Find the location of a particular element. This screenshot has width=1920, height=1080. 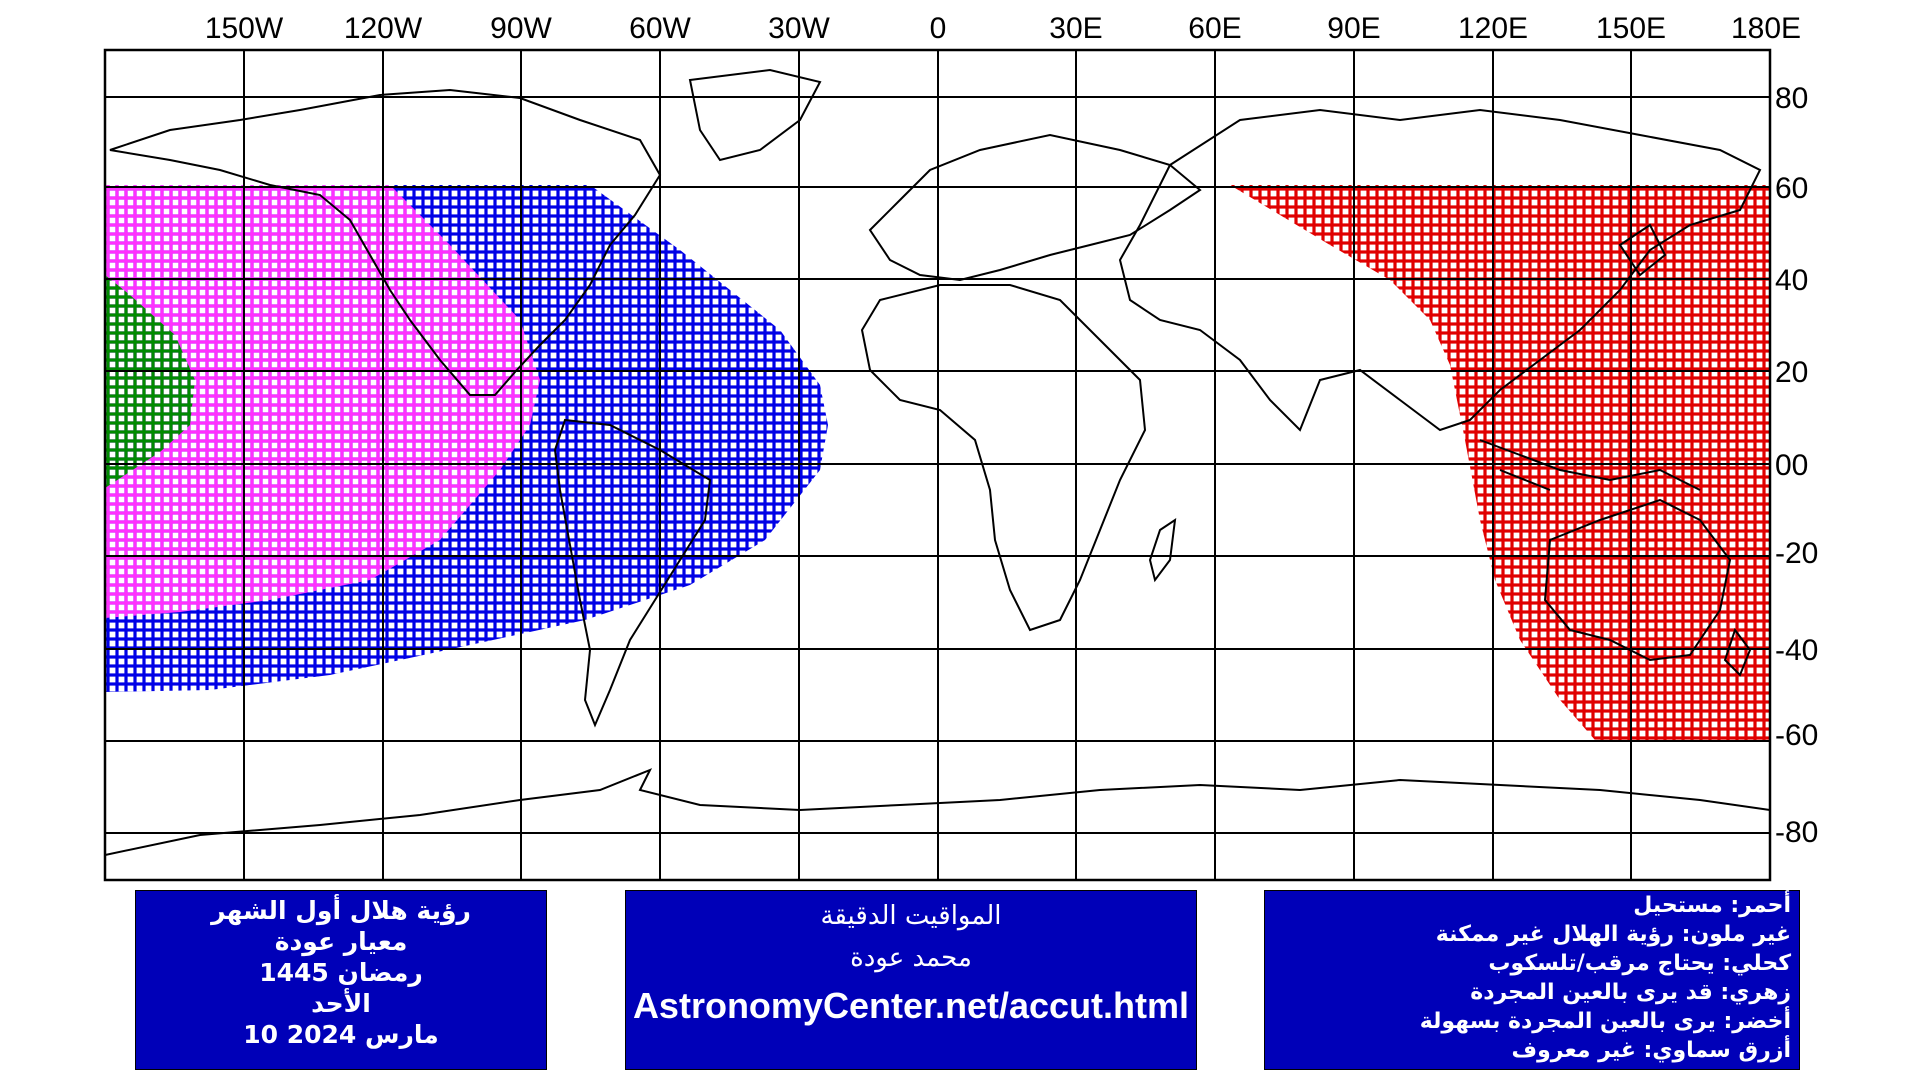

panel-title: رؤية هلال أول الشهر is located at coordinates (341, 910).